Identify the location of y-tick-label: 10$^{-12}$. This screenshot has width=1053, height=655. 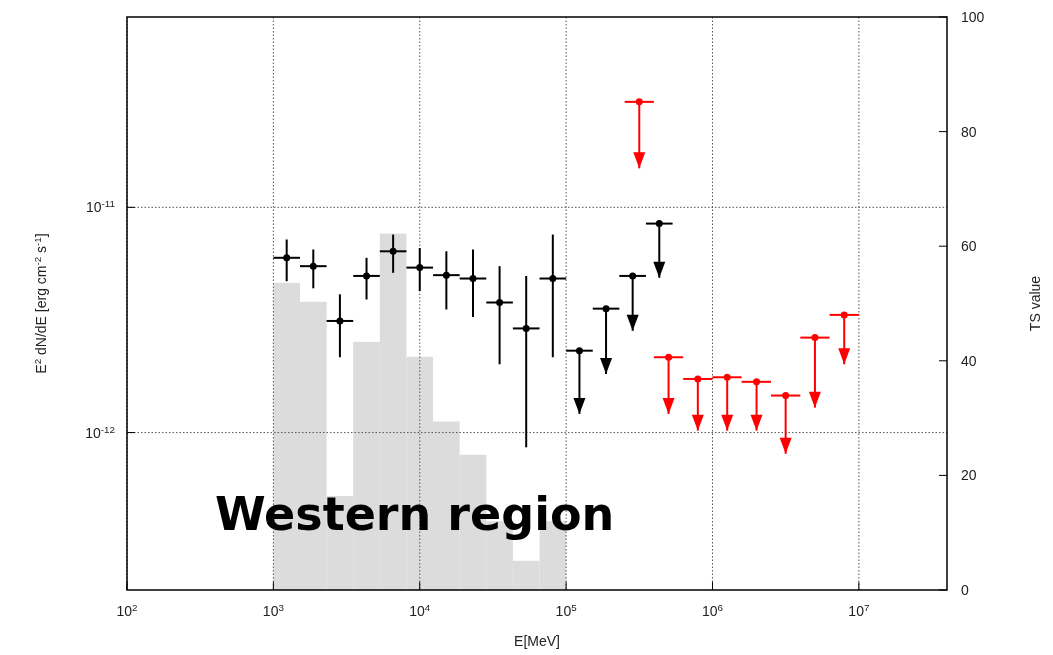
(100, 432).